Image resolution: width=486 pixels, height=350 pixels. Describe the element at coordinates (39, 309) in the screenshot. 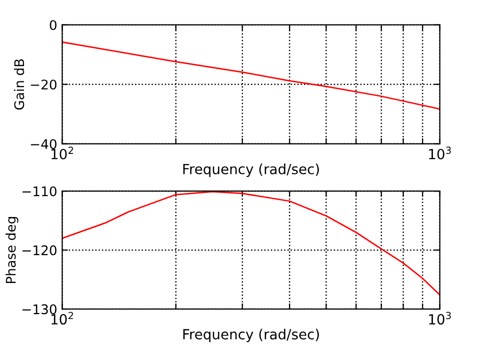

I see `y-tick-label: −130` at that location.